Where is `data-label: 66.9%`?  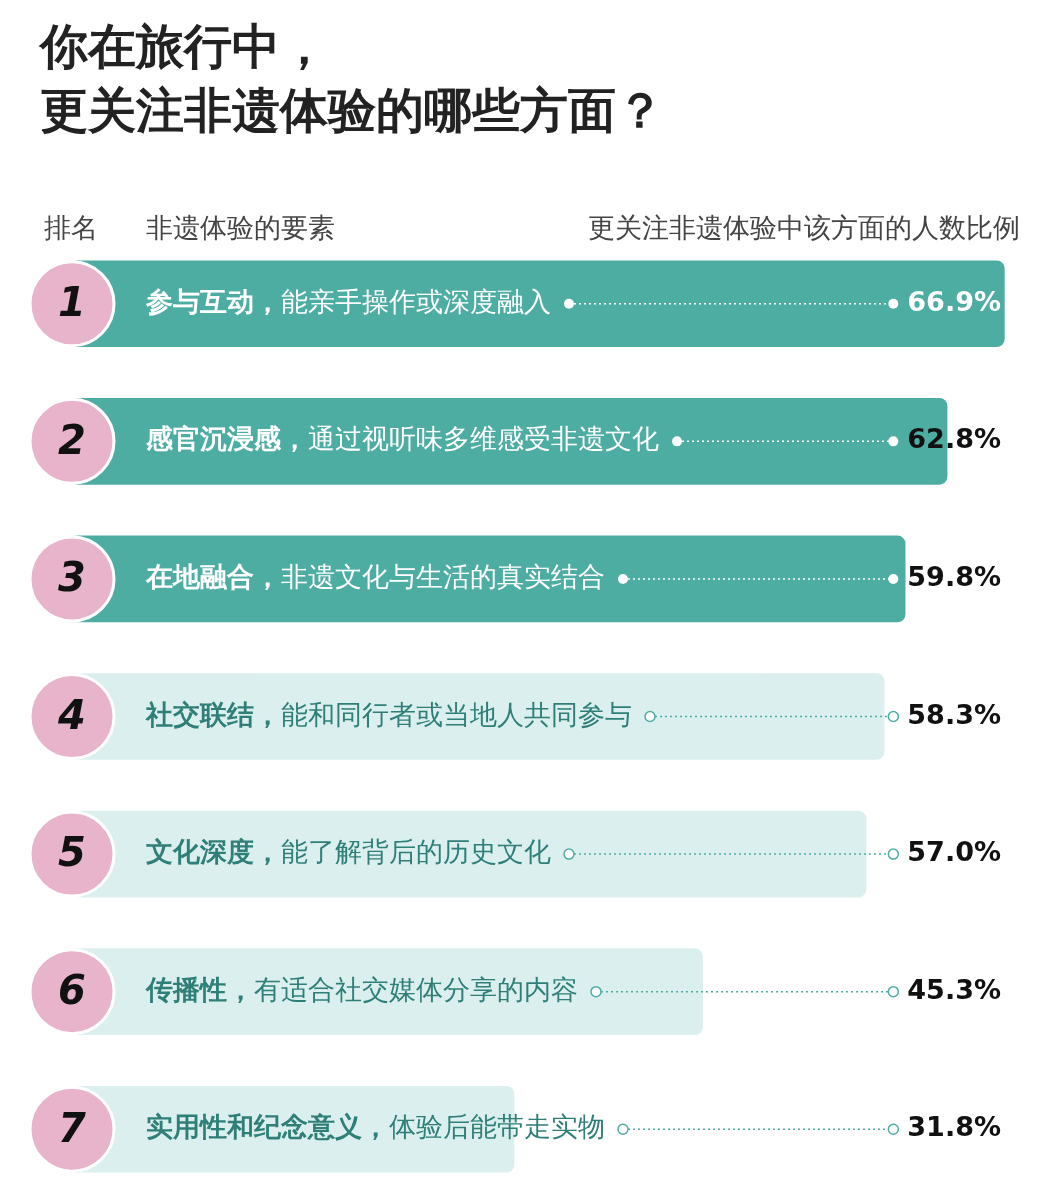
data-label: 66.9% is located at coordinates (954, 301).